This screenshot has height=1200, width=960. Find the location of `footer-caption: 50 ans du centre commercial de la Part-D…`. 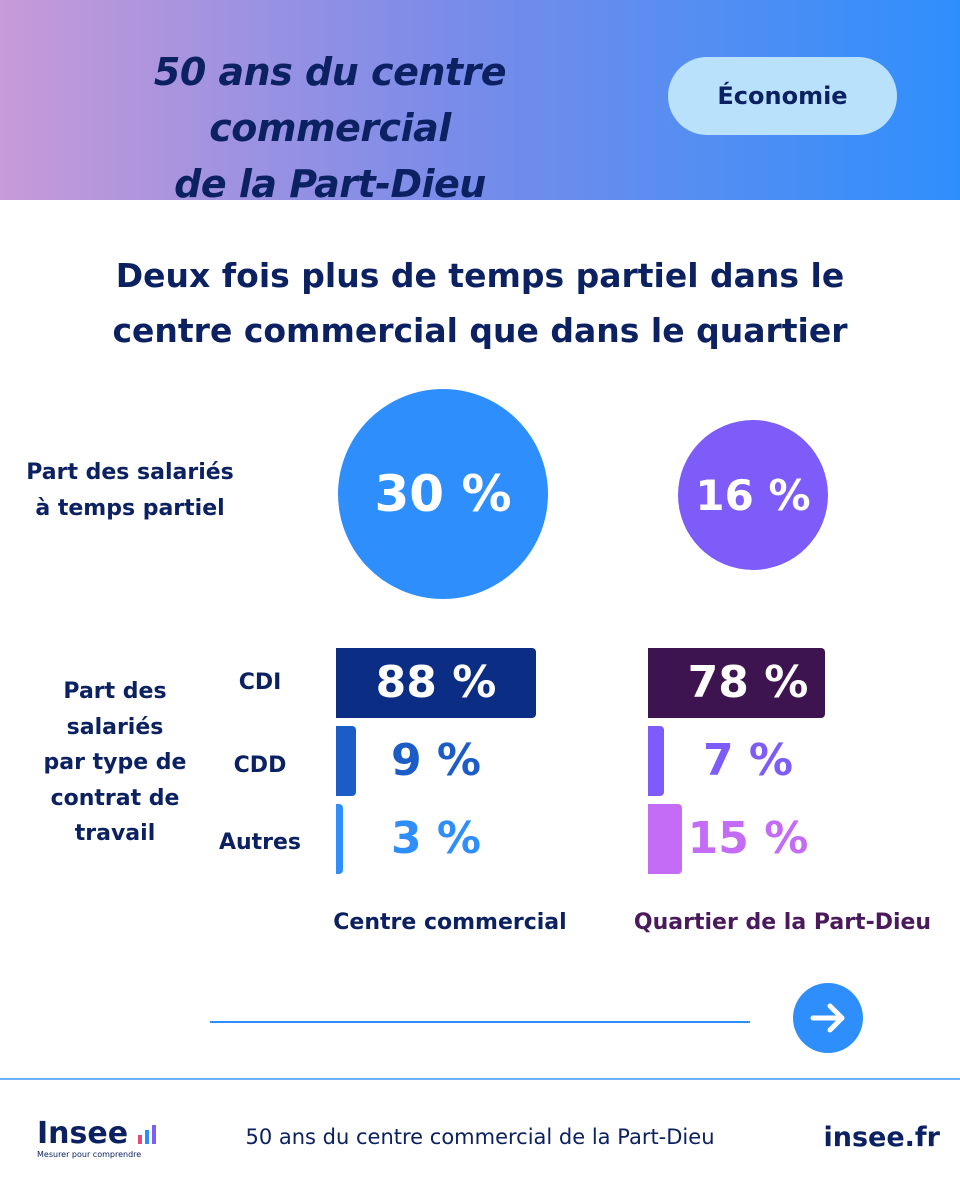

footer-caption: 50 ans du centre commercial de la Part-D… is located at coordinates (480, 1137).